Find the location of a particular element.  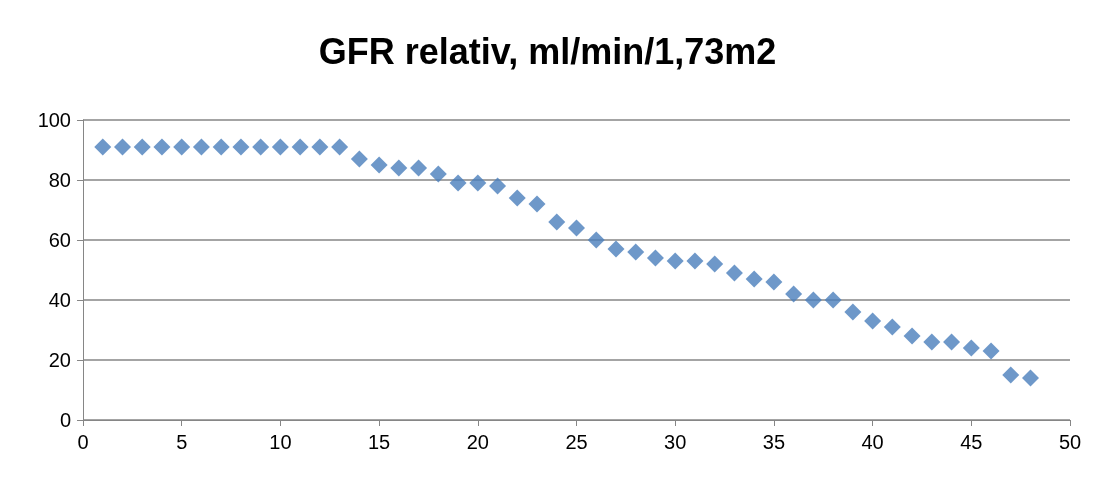

y-tick-label: 20 is located at coordinates (59, 360).